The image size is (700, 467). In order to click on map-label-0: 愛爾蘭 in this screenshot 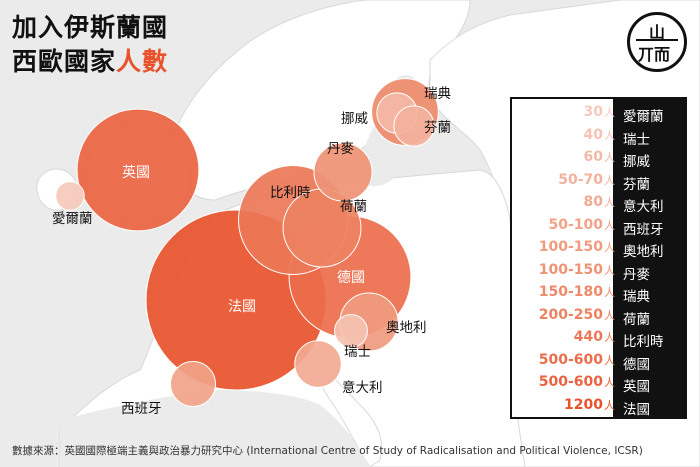, I will do `click(72, 219)`.